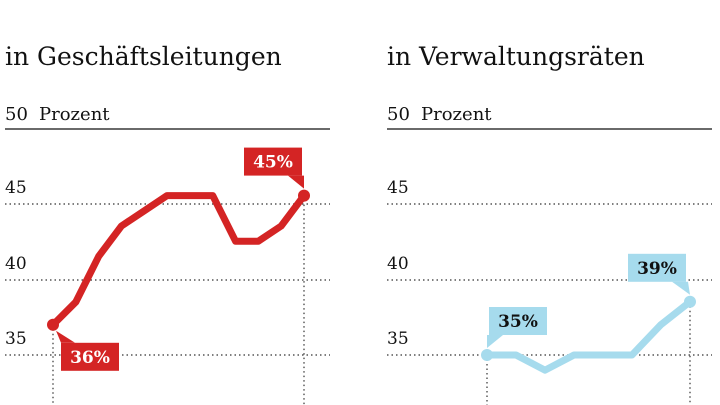  What do you see at coordinates (516, 56) in the screenshot?
I see `chart-title: in Verwaltungsräten` at bounding box center [516, 56].